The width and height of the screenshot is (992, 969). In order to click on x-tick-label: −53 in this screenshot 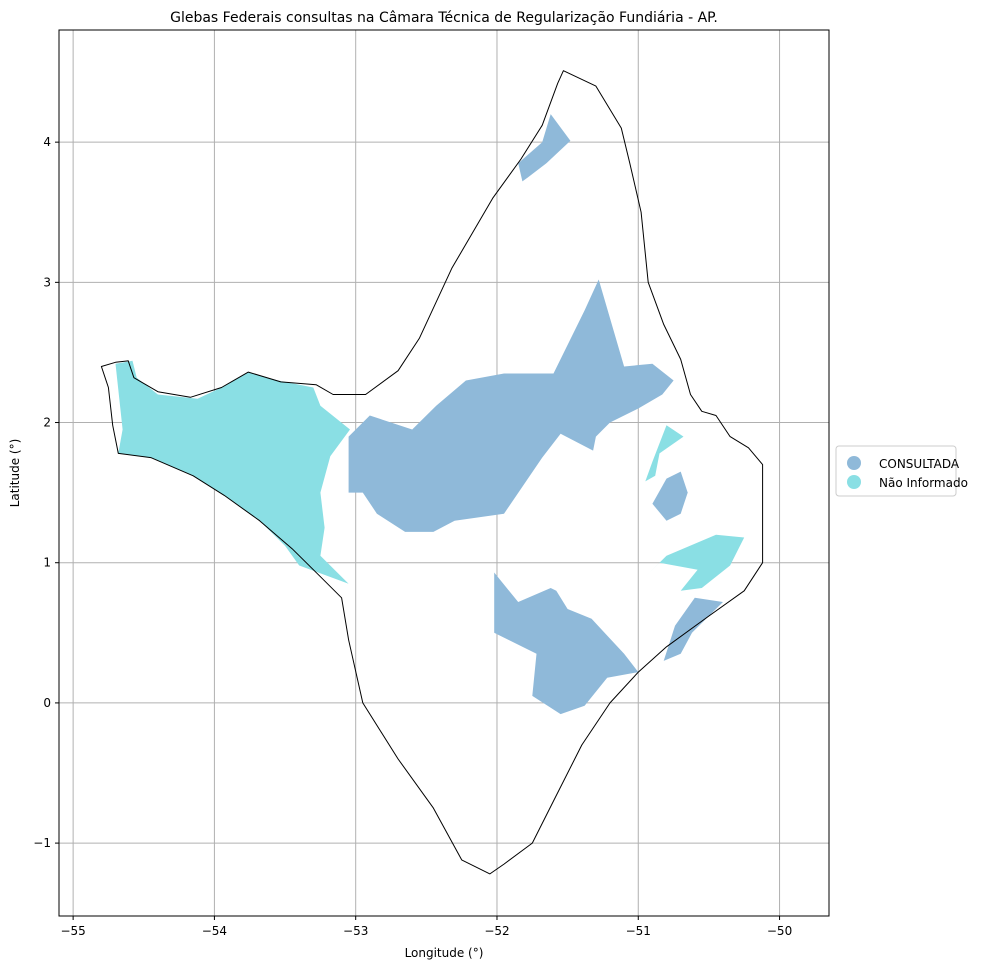, I will do `click(355, 931)`.